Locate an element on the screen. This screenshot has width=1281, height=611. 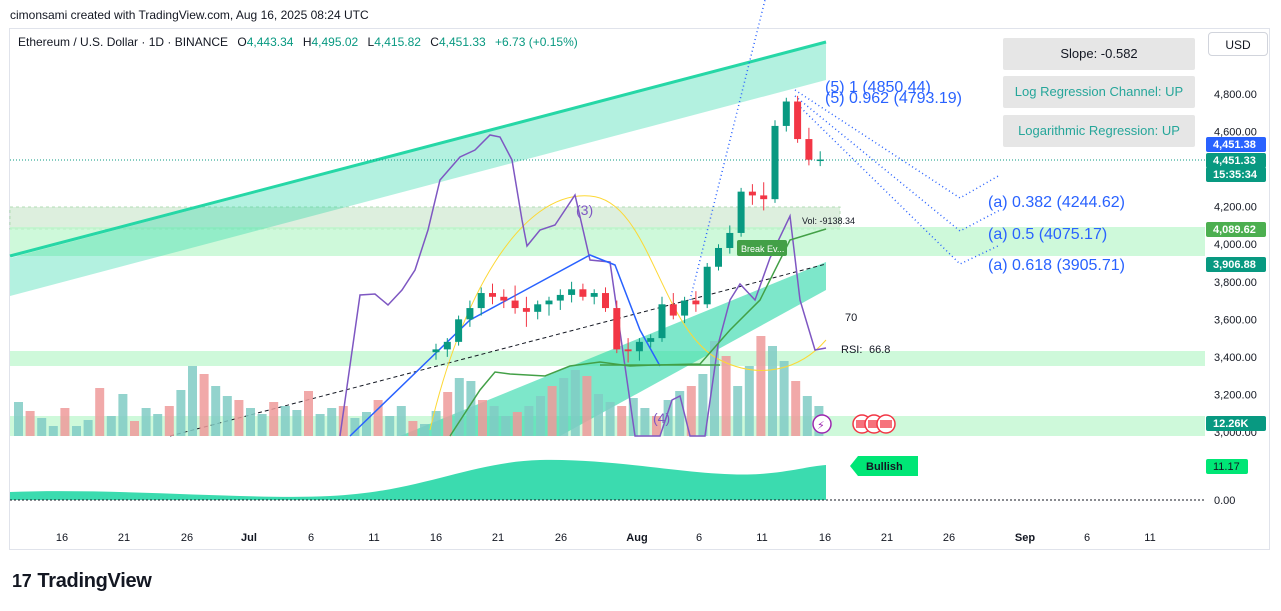
oscillator-value: 11.17 is located at coordinates (1226, 467).